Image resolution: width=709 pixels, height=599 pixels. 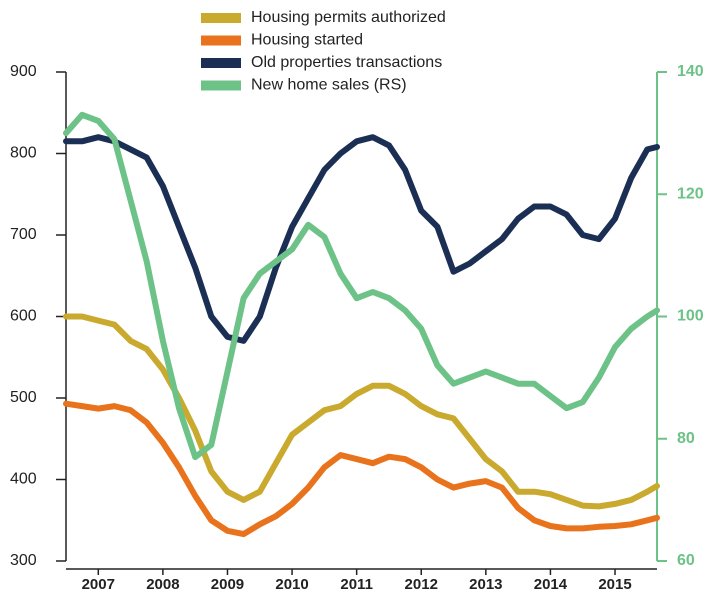 What do you see at coordinates (307, 40) in the screenshot?
I see `legend-label: Housing started` at bounding box center [307, 40].